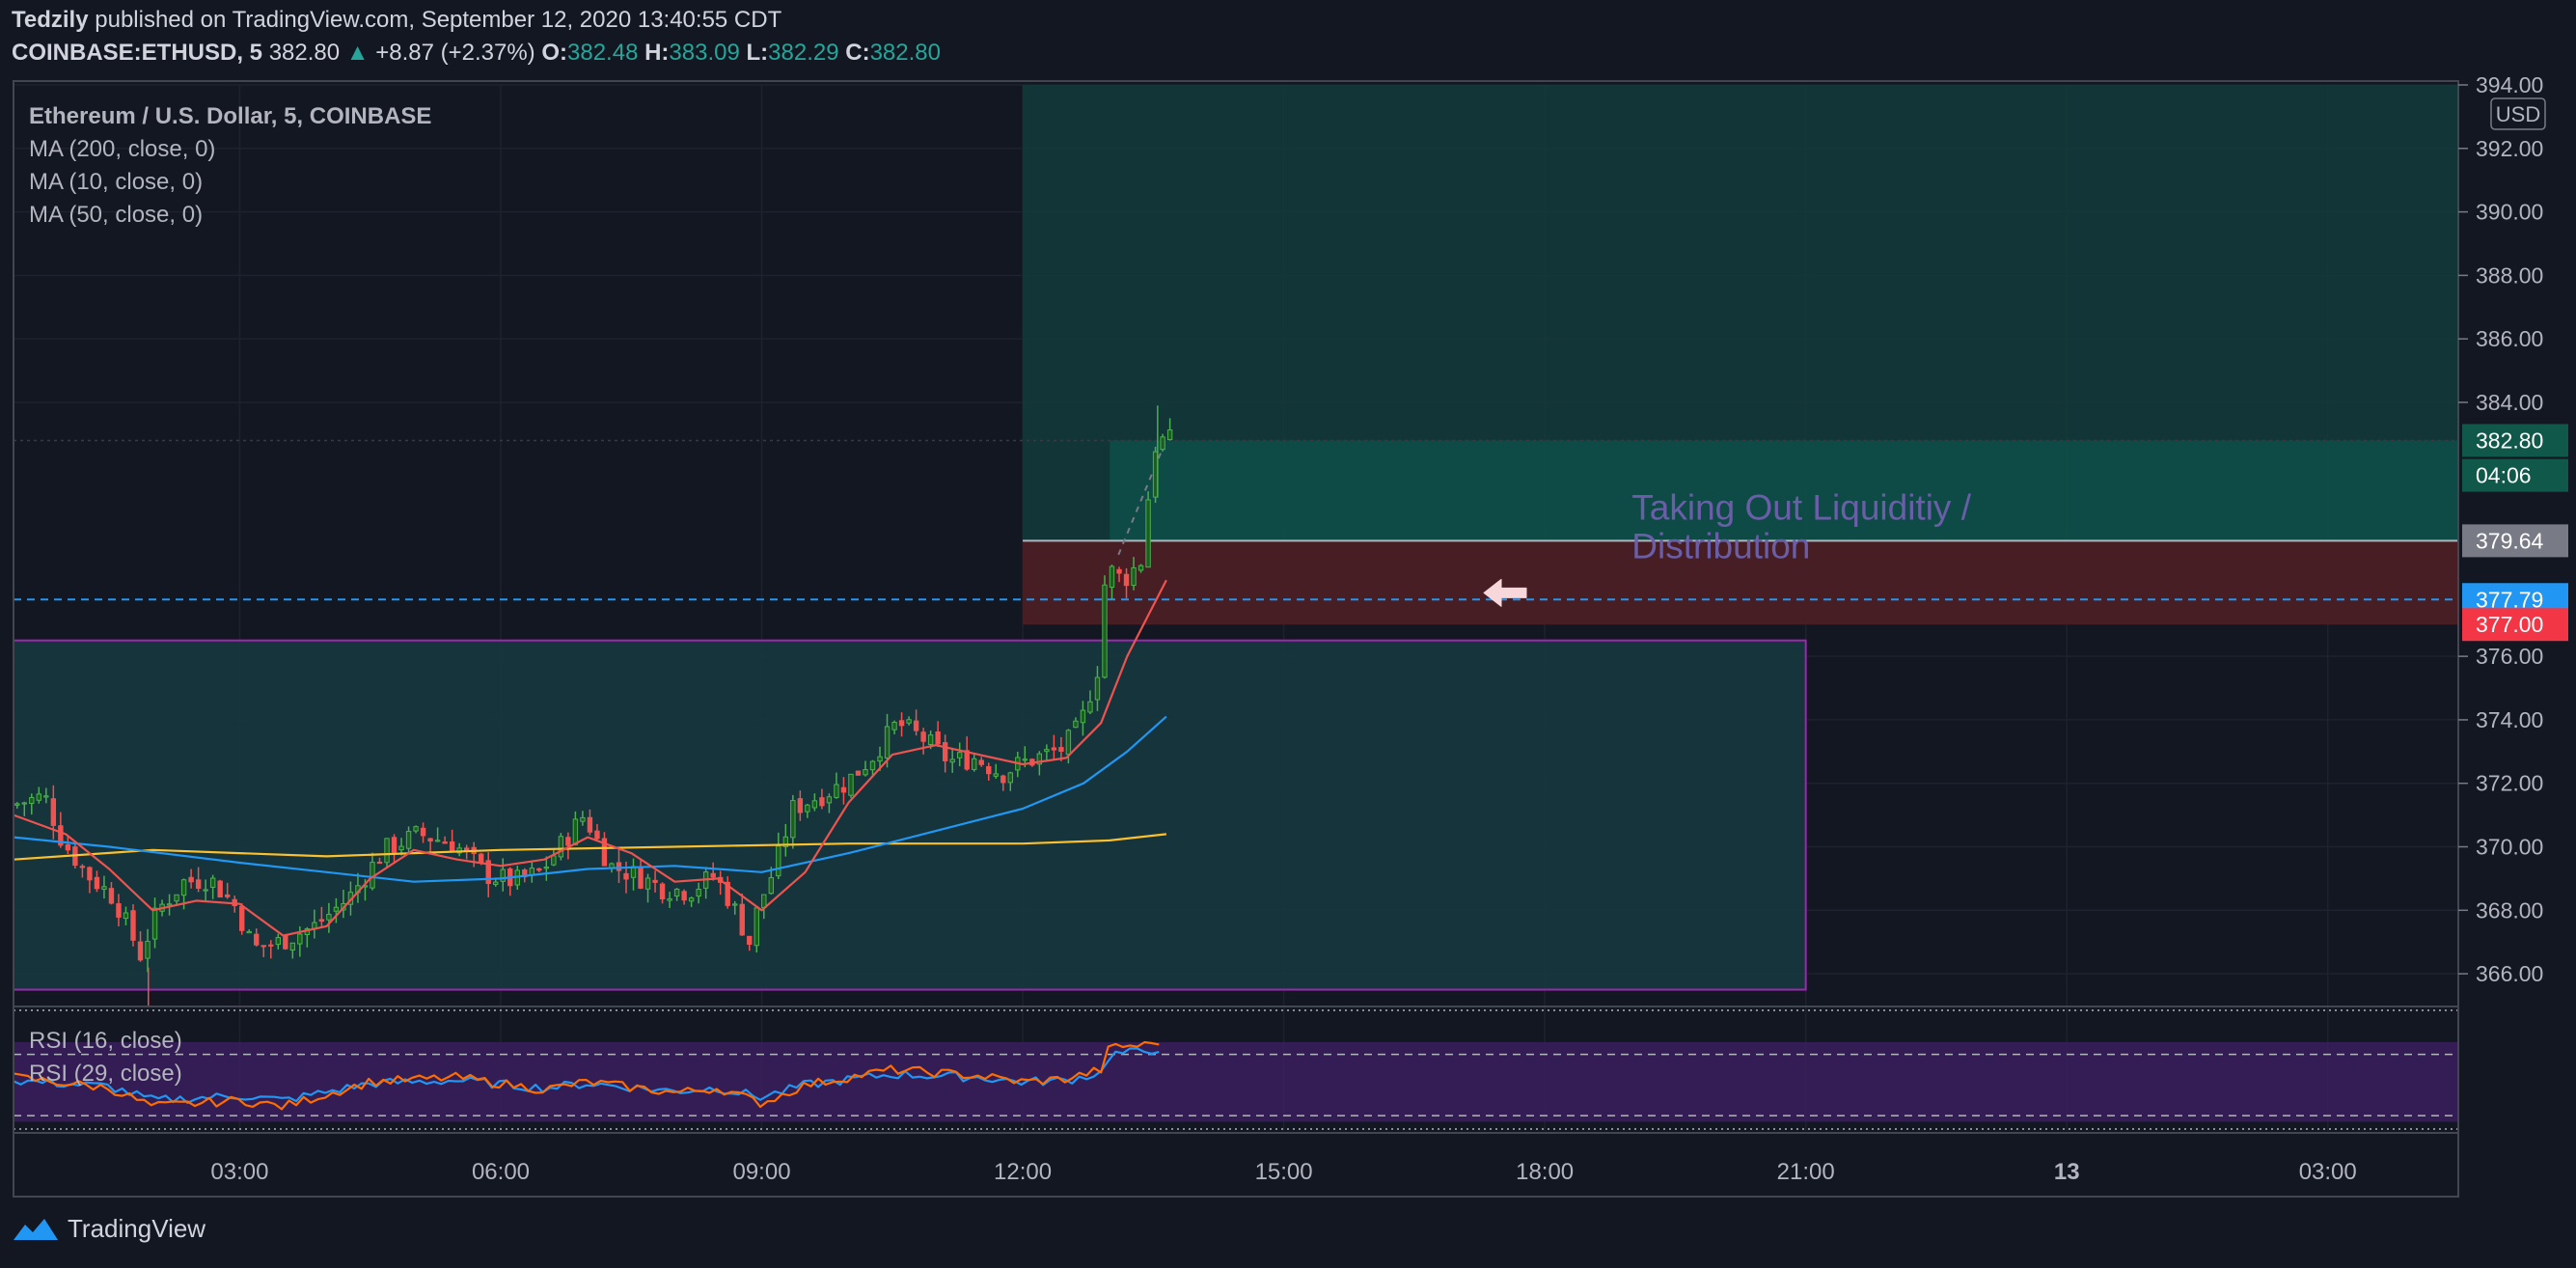  Describe the element at coordinates (1236, 1069) in the screenshot. I see `rsi-pane` at that location.